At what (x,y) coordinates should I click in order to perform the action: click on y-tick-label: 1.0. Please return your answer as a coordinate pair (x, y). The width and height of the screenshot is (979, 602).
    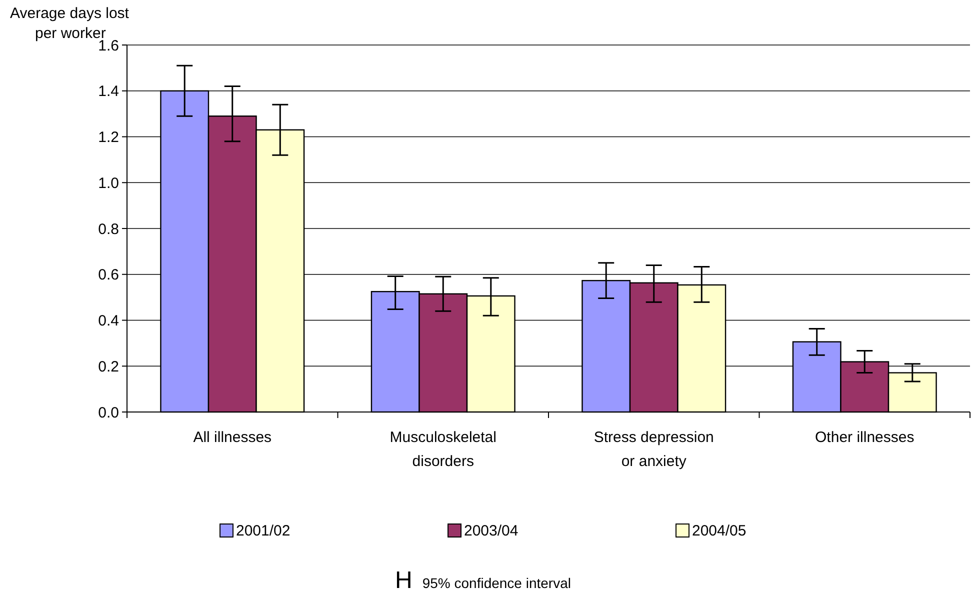
    Looking at the image, I should click on (108, 183).